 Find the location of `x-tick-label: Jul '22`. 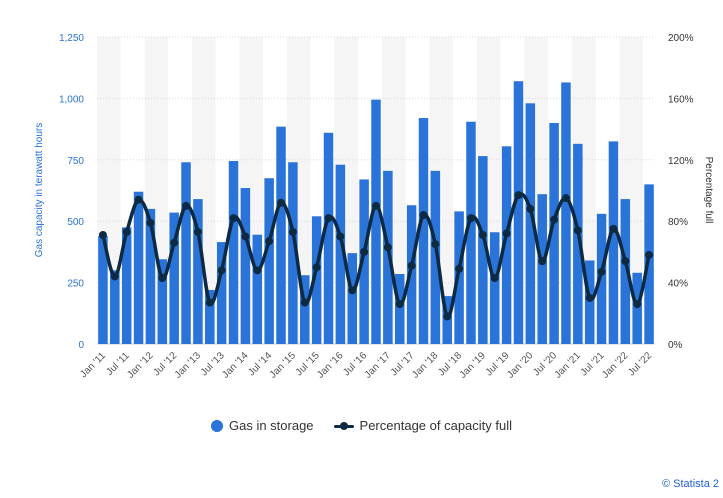

x-tick-label: Jul '22 is located at coordinates (640, 364).